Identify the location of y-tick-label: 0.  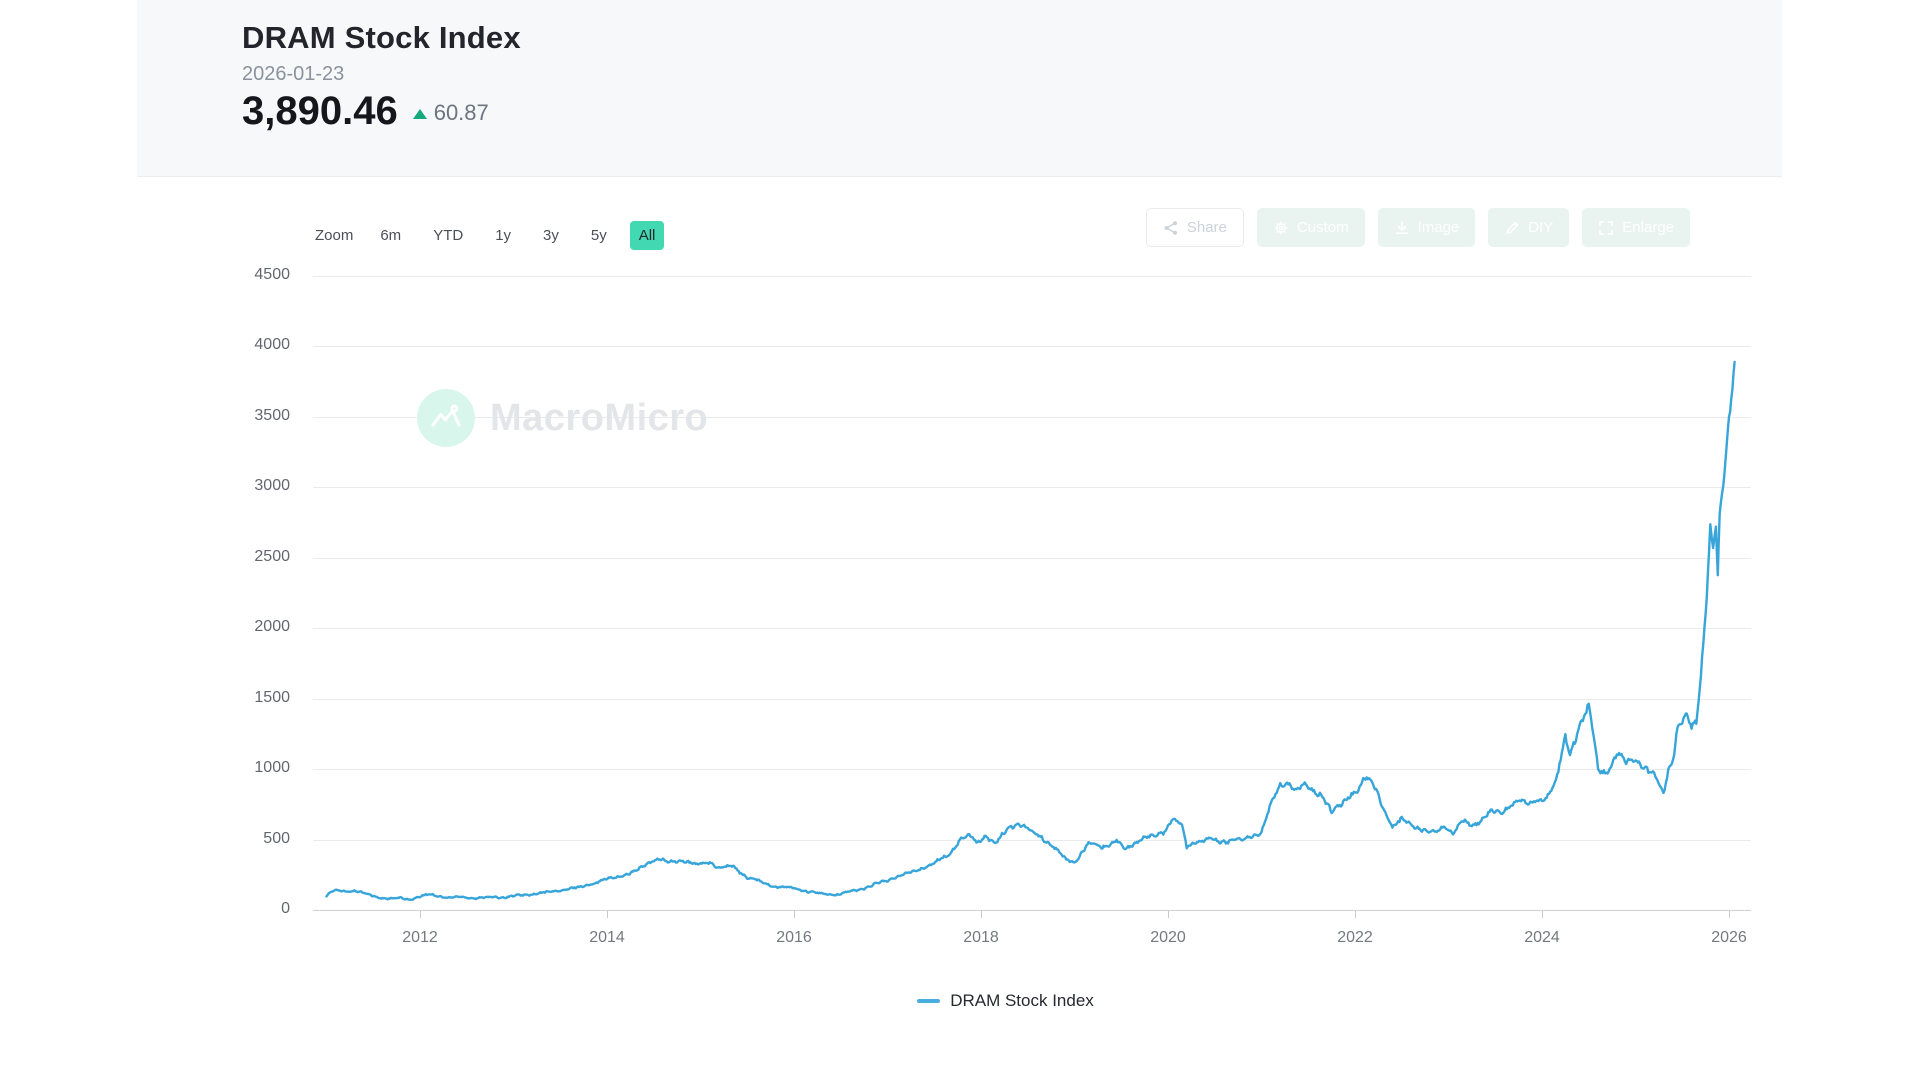
(285, 908).